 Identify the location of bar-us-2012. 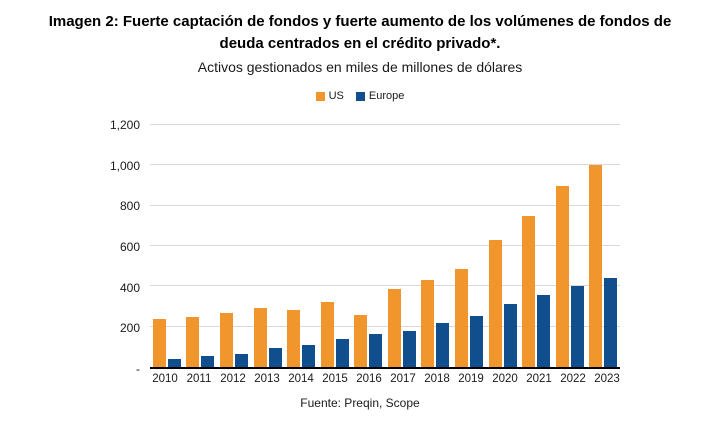
(226, 339).